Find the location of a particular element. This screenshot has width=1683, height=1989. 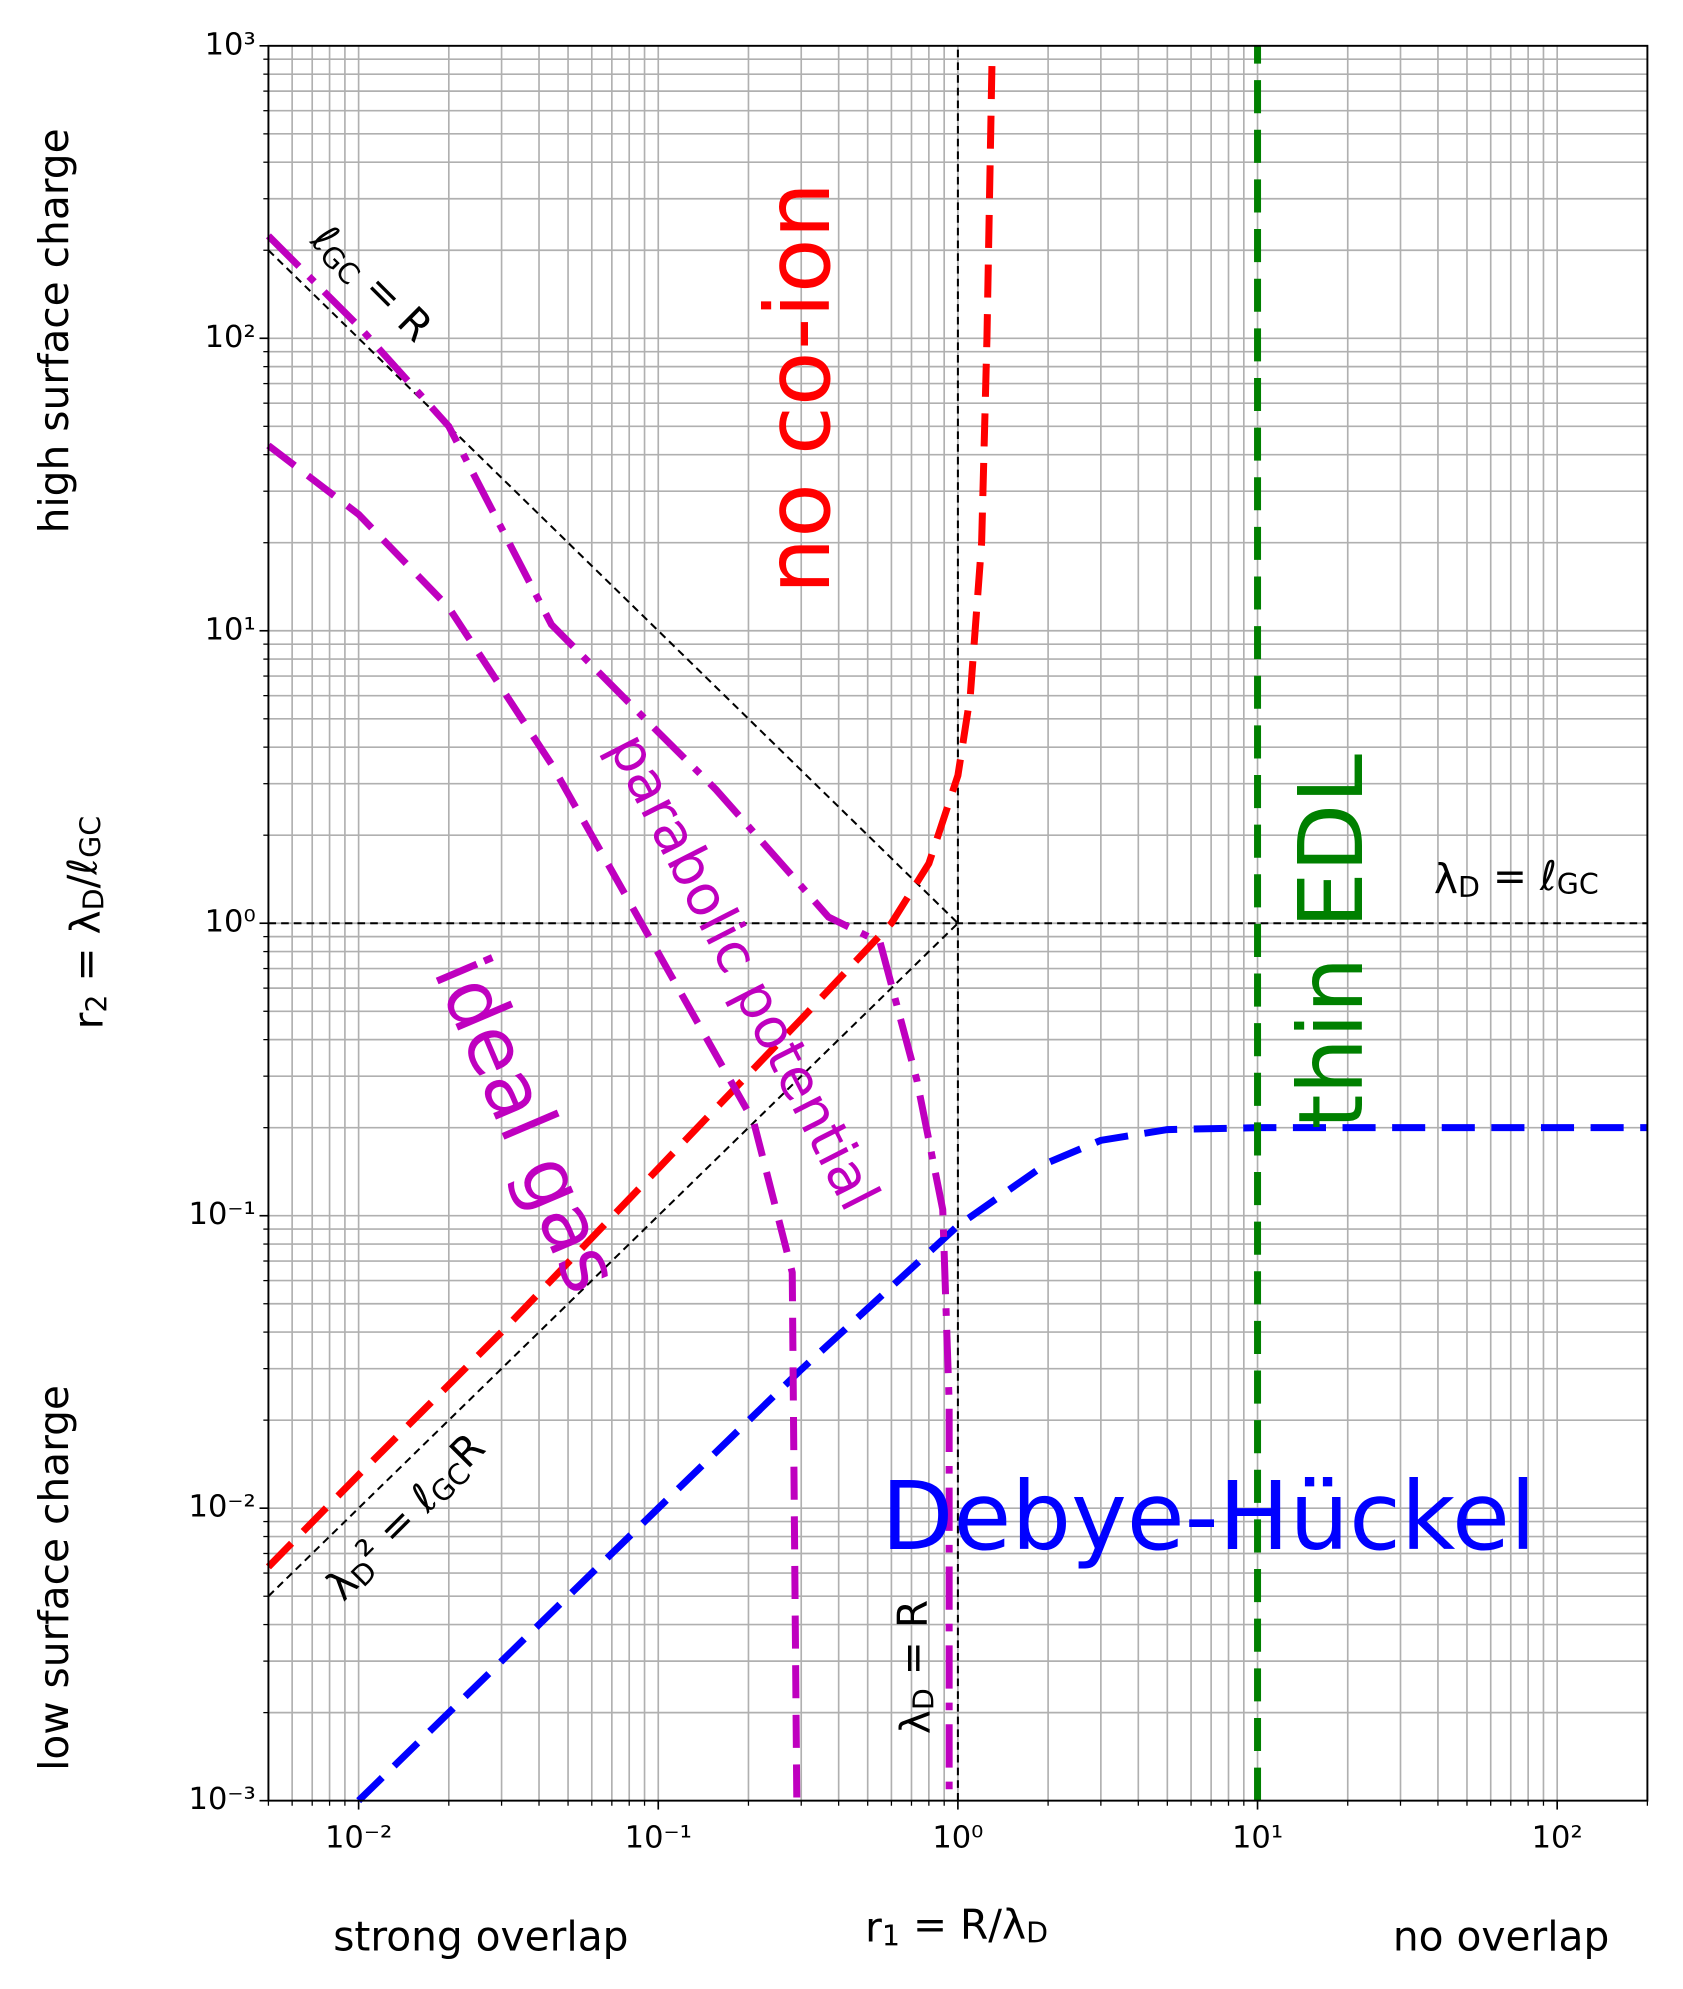

annotation: λD² = ℓGCR is located at coordinates (405, 1516).